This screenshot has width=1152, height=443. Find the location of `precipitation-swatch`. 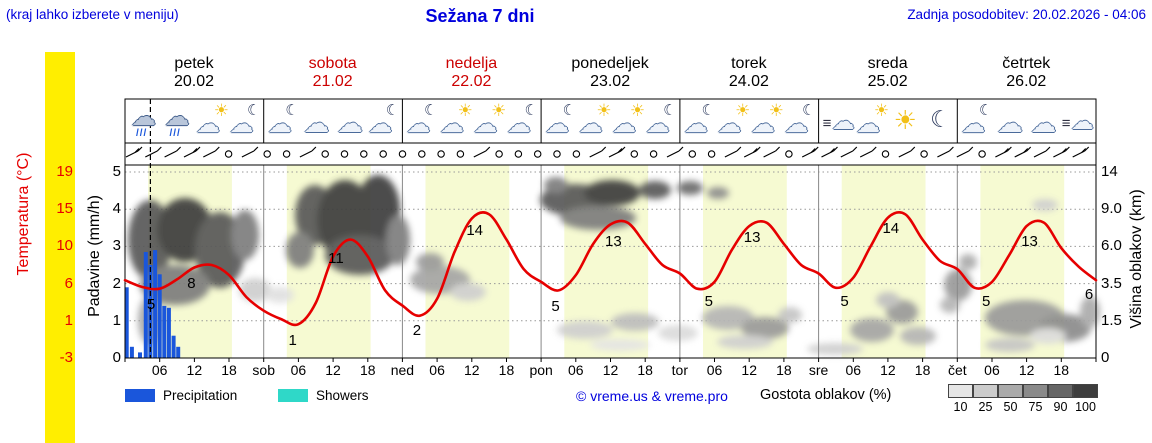

precipitation-swatch is located at coordinates (140, 395).